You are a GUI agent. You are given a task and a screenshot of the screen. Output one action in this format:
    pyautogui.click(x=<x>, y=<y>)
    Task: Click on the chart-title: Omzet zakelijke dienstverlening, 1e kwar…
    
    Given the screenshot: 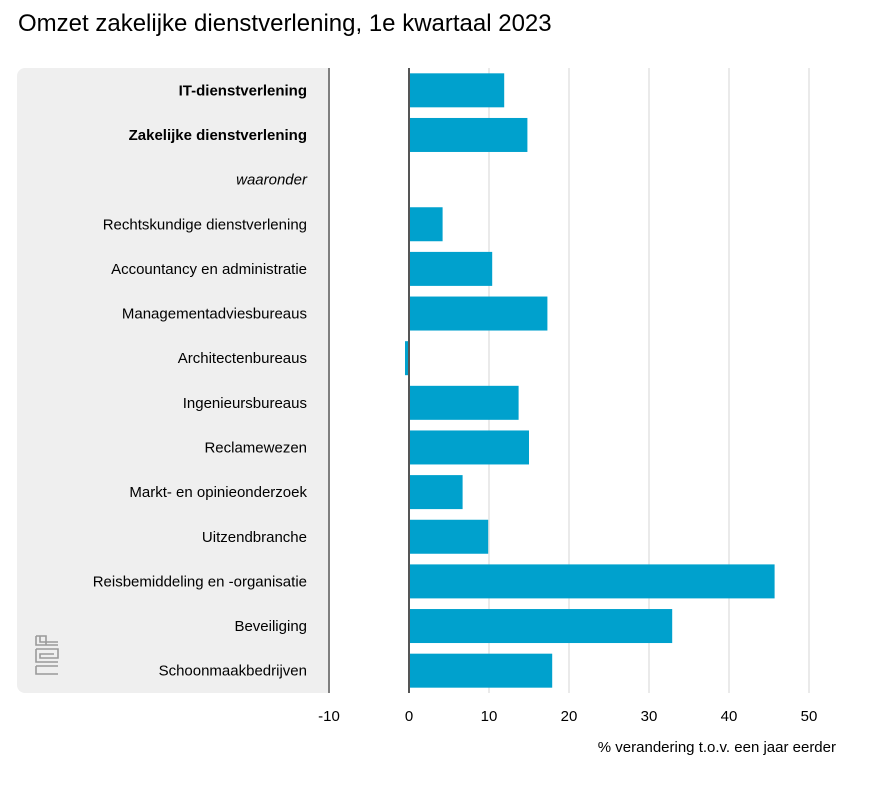 What is the action you would take?
    pyautogui.click(x=285, y=23)
    